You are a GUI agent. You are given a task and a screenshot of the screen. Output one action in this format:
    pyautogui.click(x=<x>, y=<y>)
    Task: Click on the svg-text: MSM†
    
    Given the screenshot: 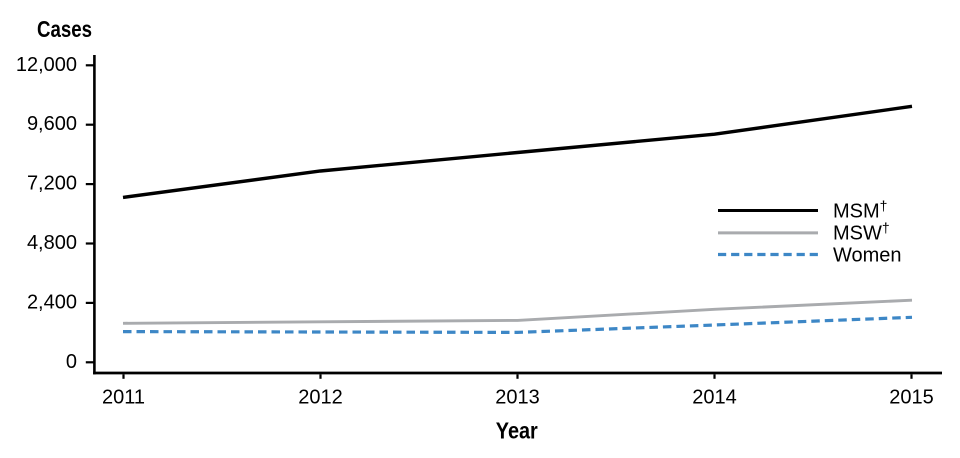 What is the action you would take?
    pyautogui.click(x=860, y=210)
    